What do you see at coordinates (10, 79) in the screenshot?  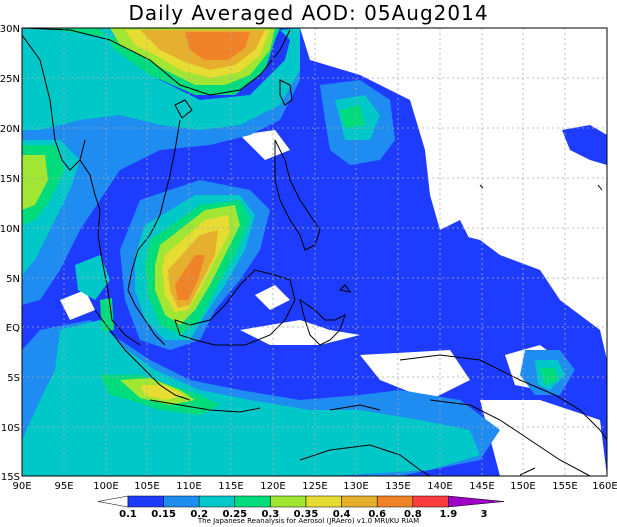 I see `lat-label: 25N` at bounding box center [10, 79].